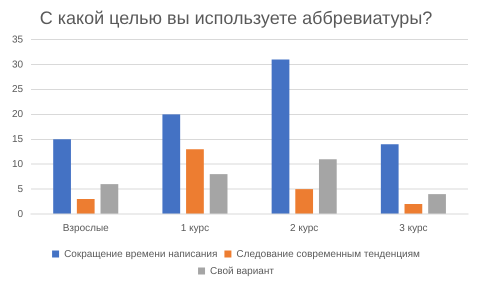 This screenshot has width=480, height=288. I want to click on x-tick-label: Взрослые, so click(86, 228).